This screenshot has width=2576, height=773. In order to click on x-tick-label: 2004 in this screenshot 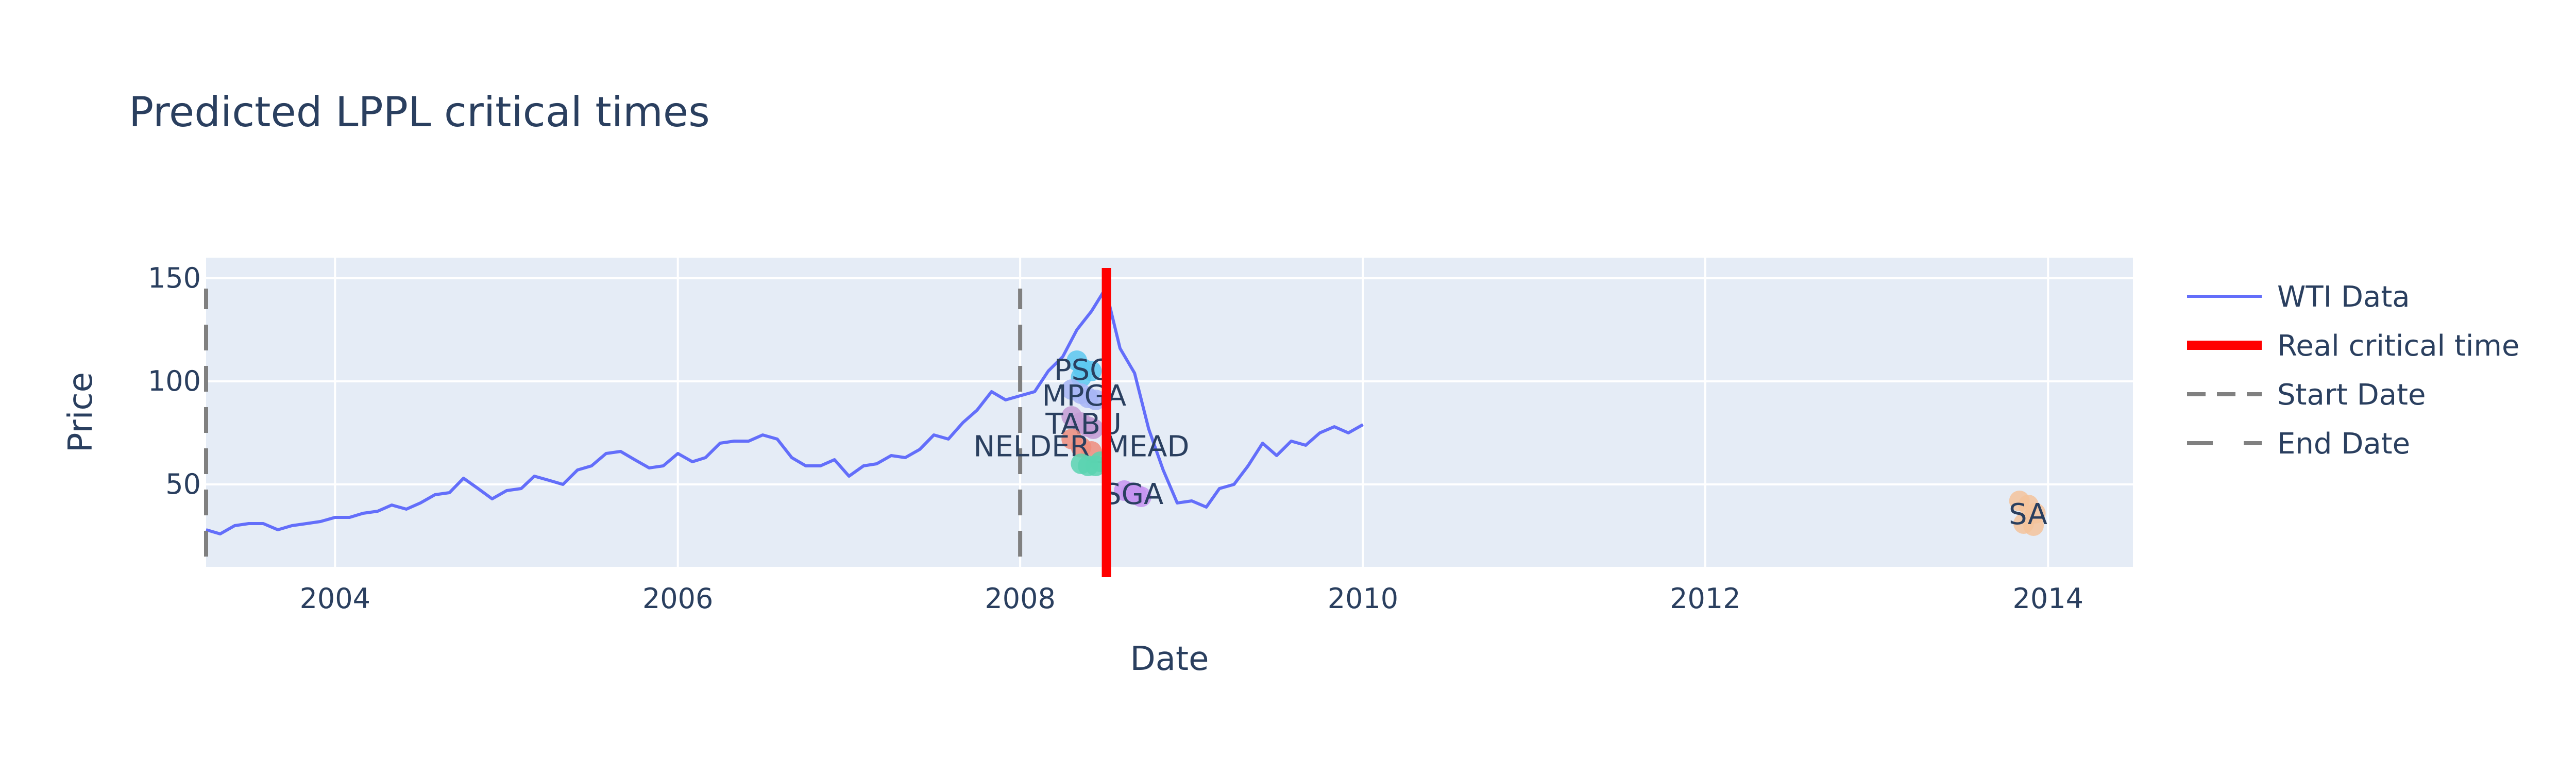, I will do `click(335, 598)`.